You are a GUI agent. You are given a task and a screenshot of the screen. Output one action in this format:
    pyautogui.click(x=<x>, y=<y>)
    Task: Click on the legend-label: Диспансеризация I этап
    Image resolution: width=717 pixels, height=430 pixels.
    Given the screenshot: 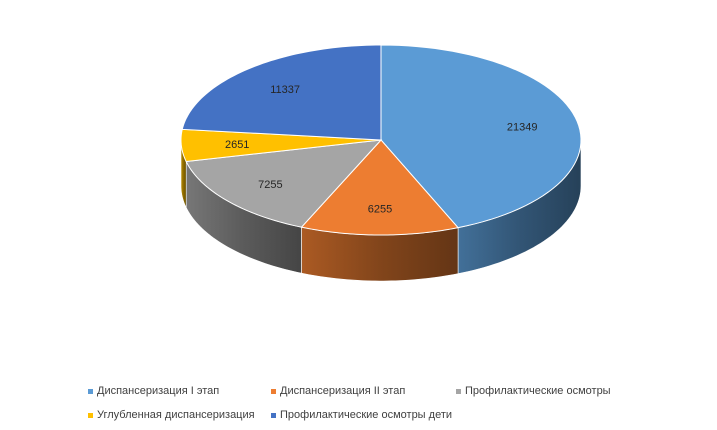 What is the action you would take?
    pyautogui.click(x=158, y=391)
    